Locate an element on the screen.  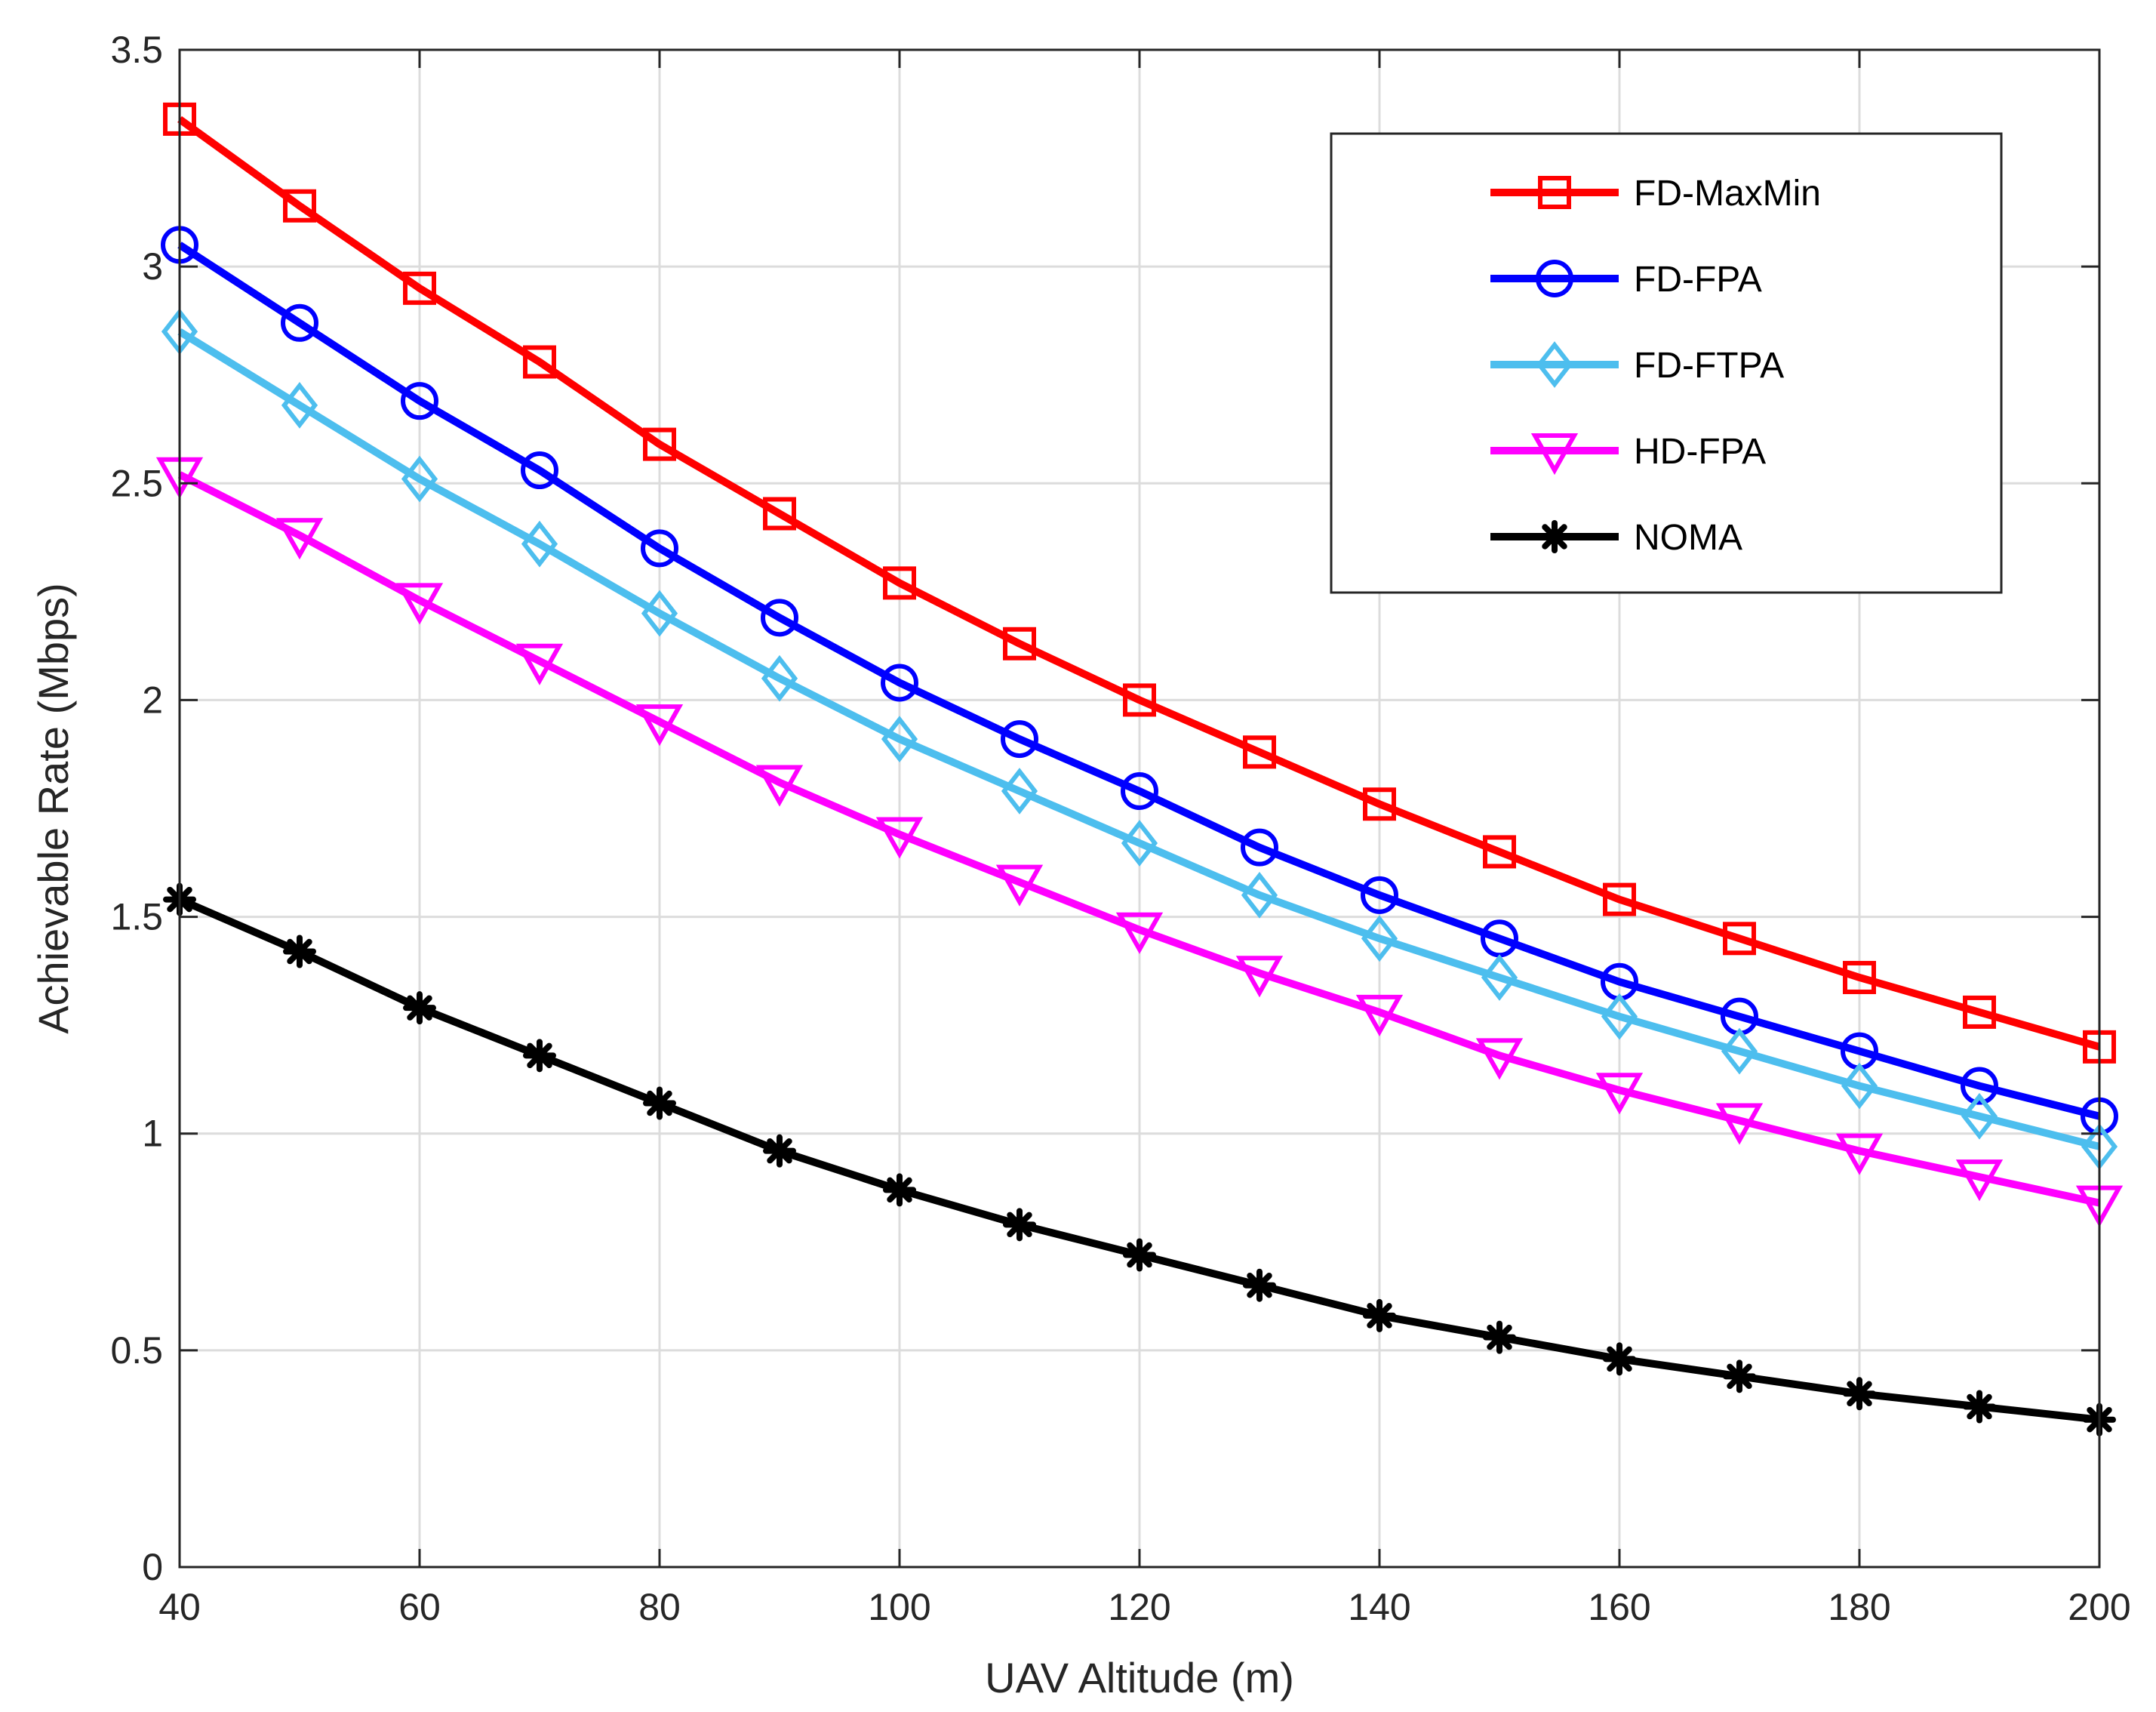
legend-item-fd-maxmin: FD-MaxMin is located at coordinates (1656, 194).